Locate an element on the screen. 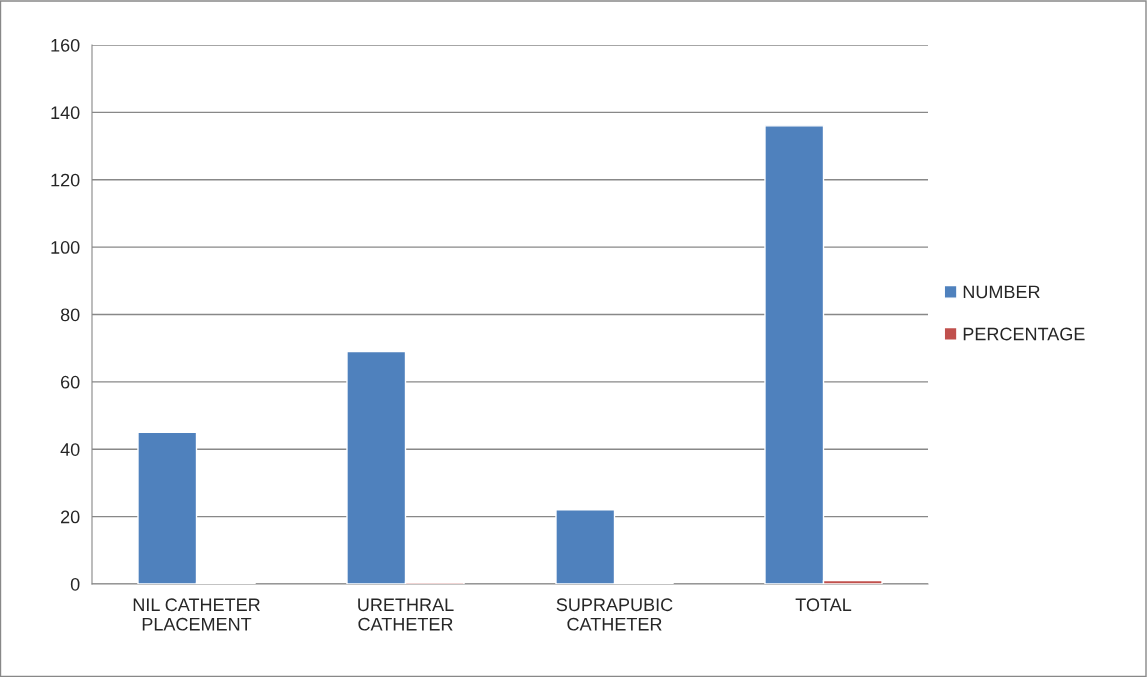  y-tick-label: 20 is located at coordinates (70, 517).